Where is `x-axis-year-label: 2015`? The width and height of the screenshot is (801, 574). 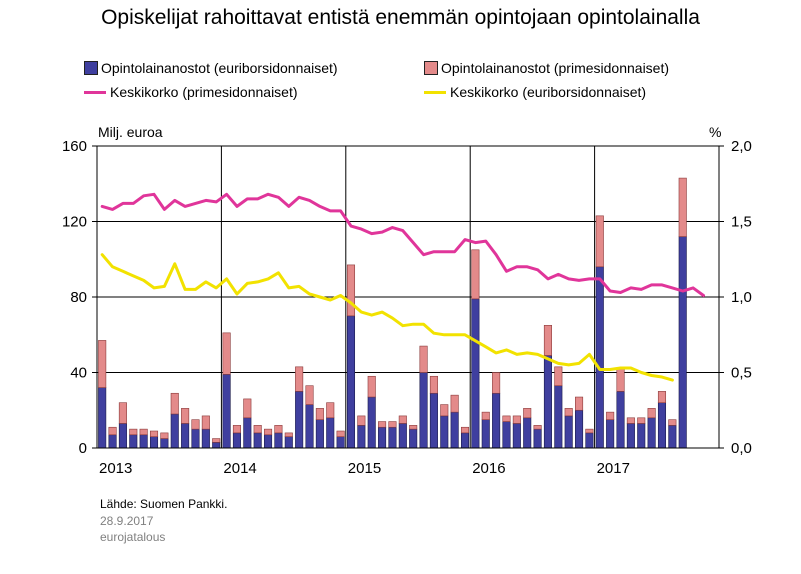 x-axis-year-label: 2015 is located at coordinates (364, 468).